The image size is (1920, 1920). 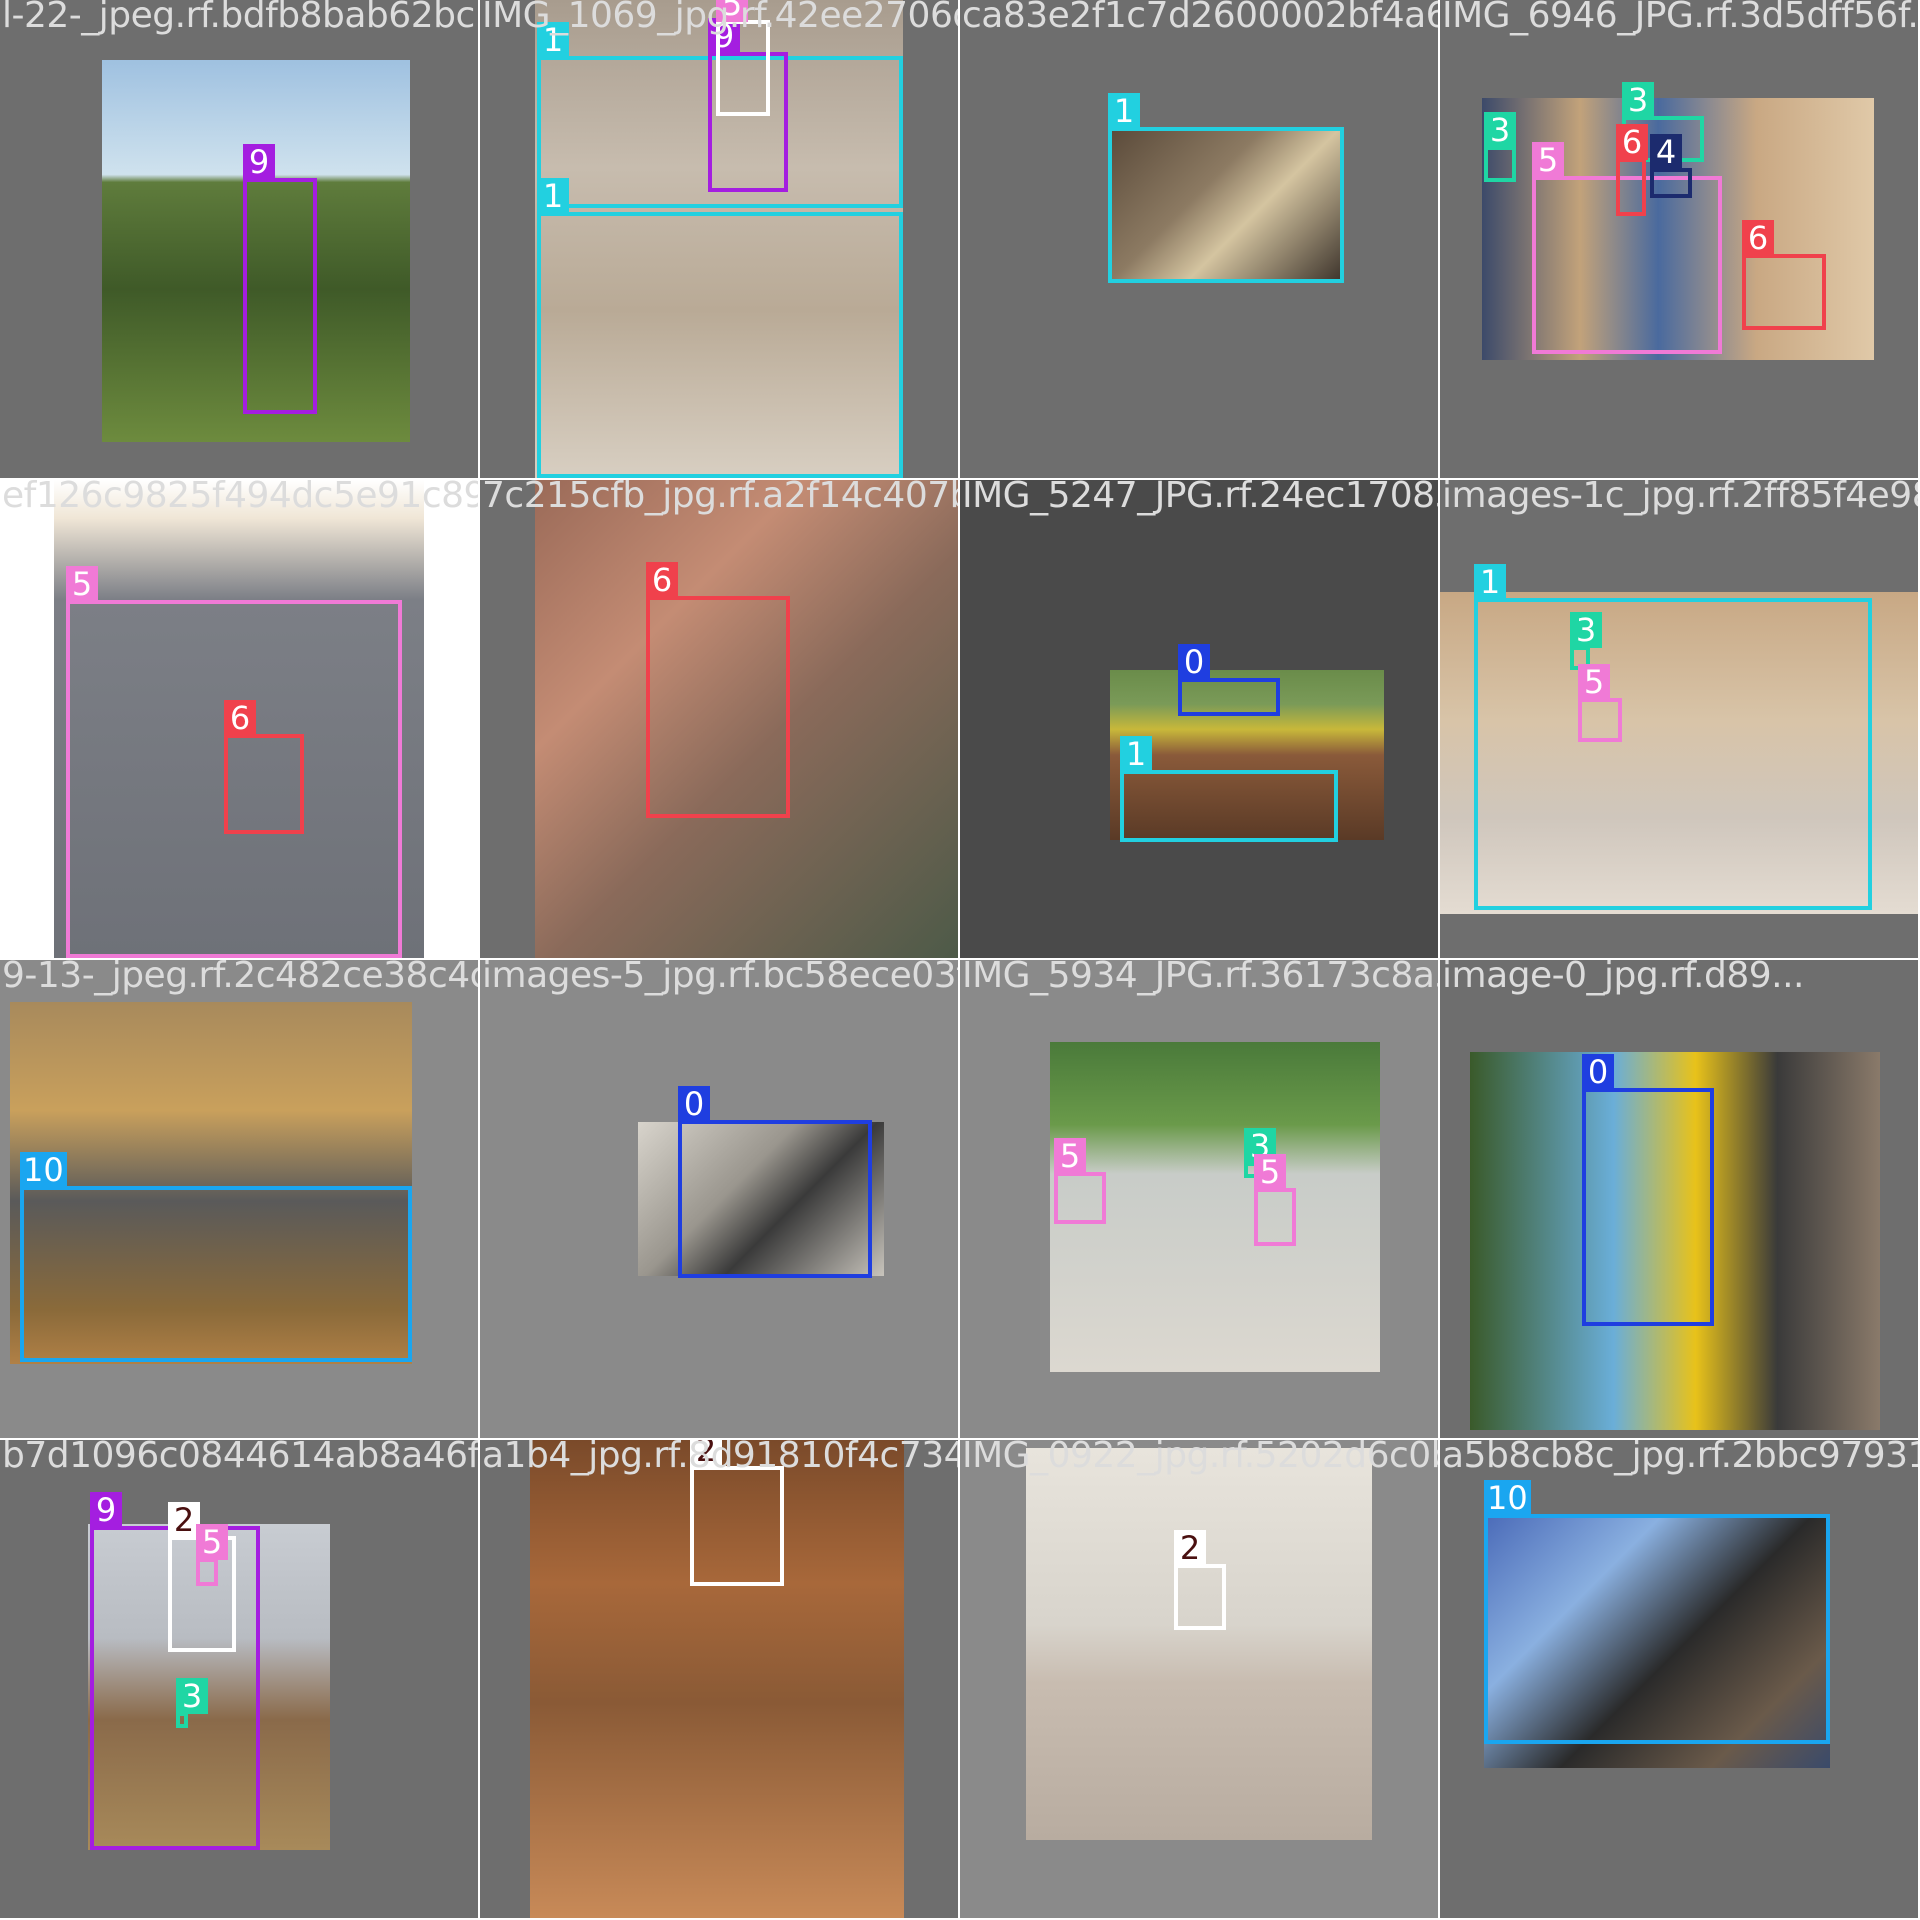 I want to click on detection-box: 9, so click(x=280, y=296).